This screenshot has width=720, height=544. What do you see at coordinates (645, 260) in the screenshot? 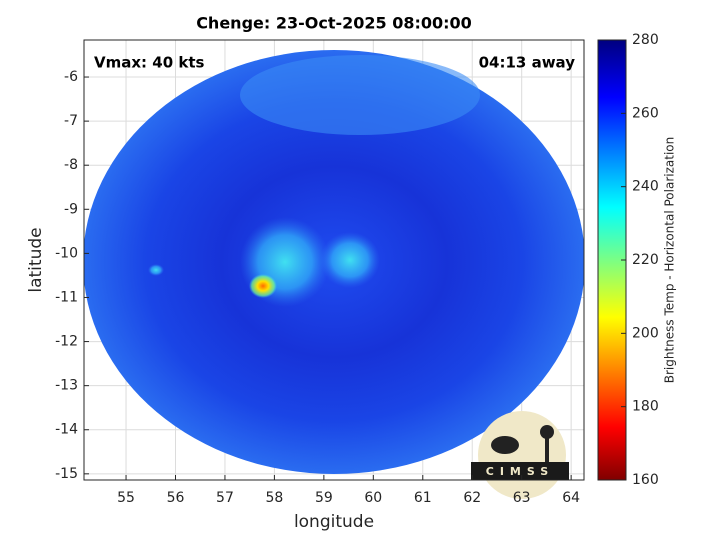
I see `colorbar-tick-label: 220` at bounding box center [645, 260].